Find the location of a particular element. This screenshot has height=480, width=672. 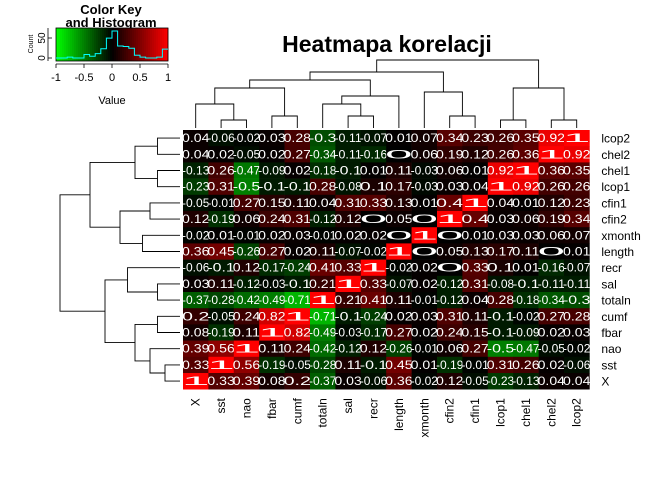

row-label: cfin2 is located at coordinates (614, 220).